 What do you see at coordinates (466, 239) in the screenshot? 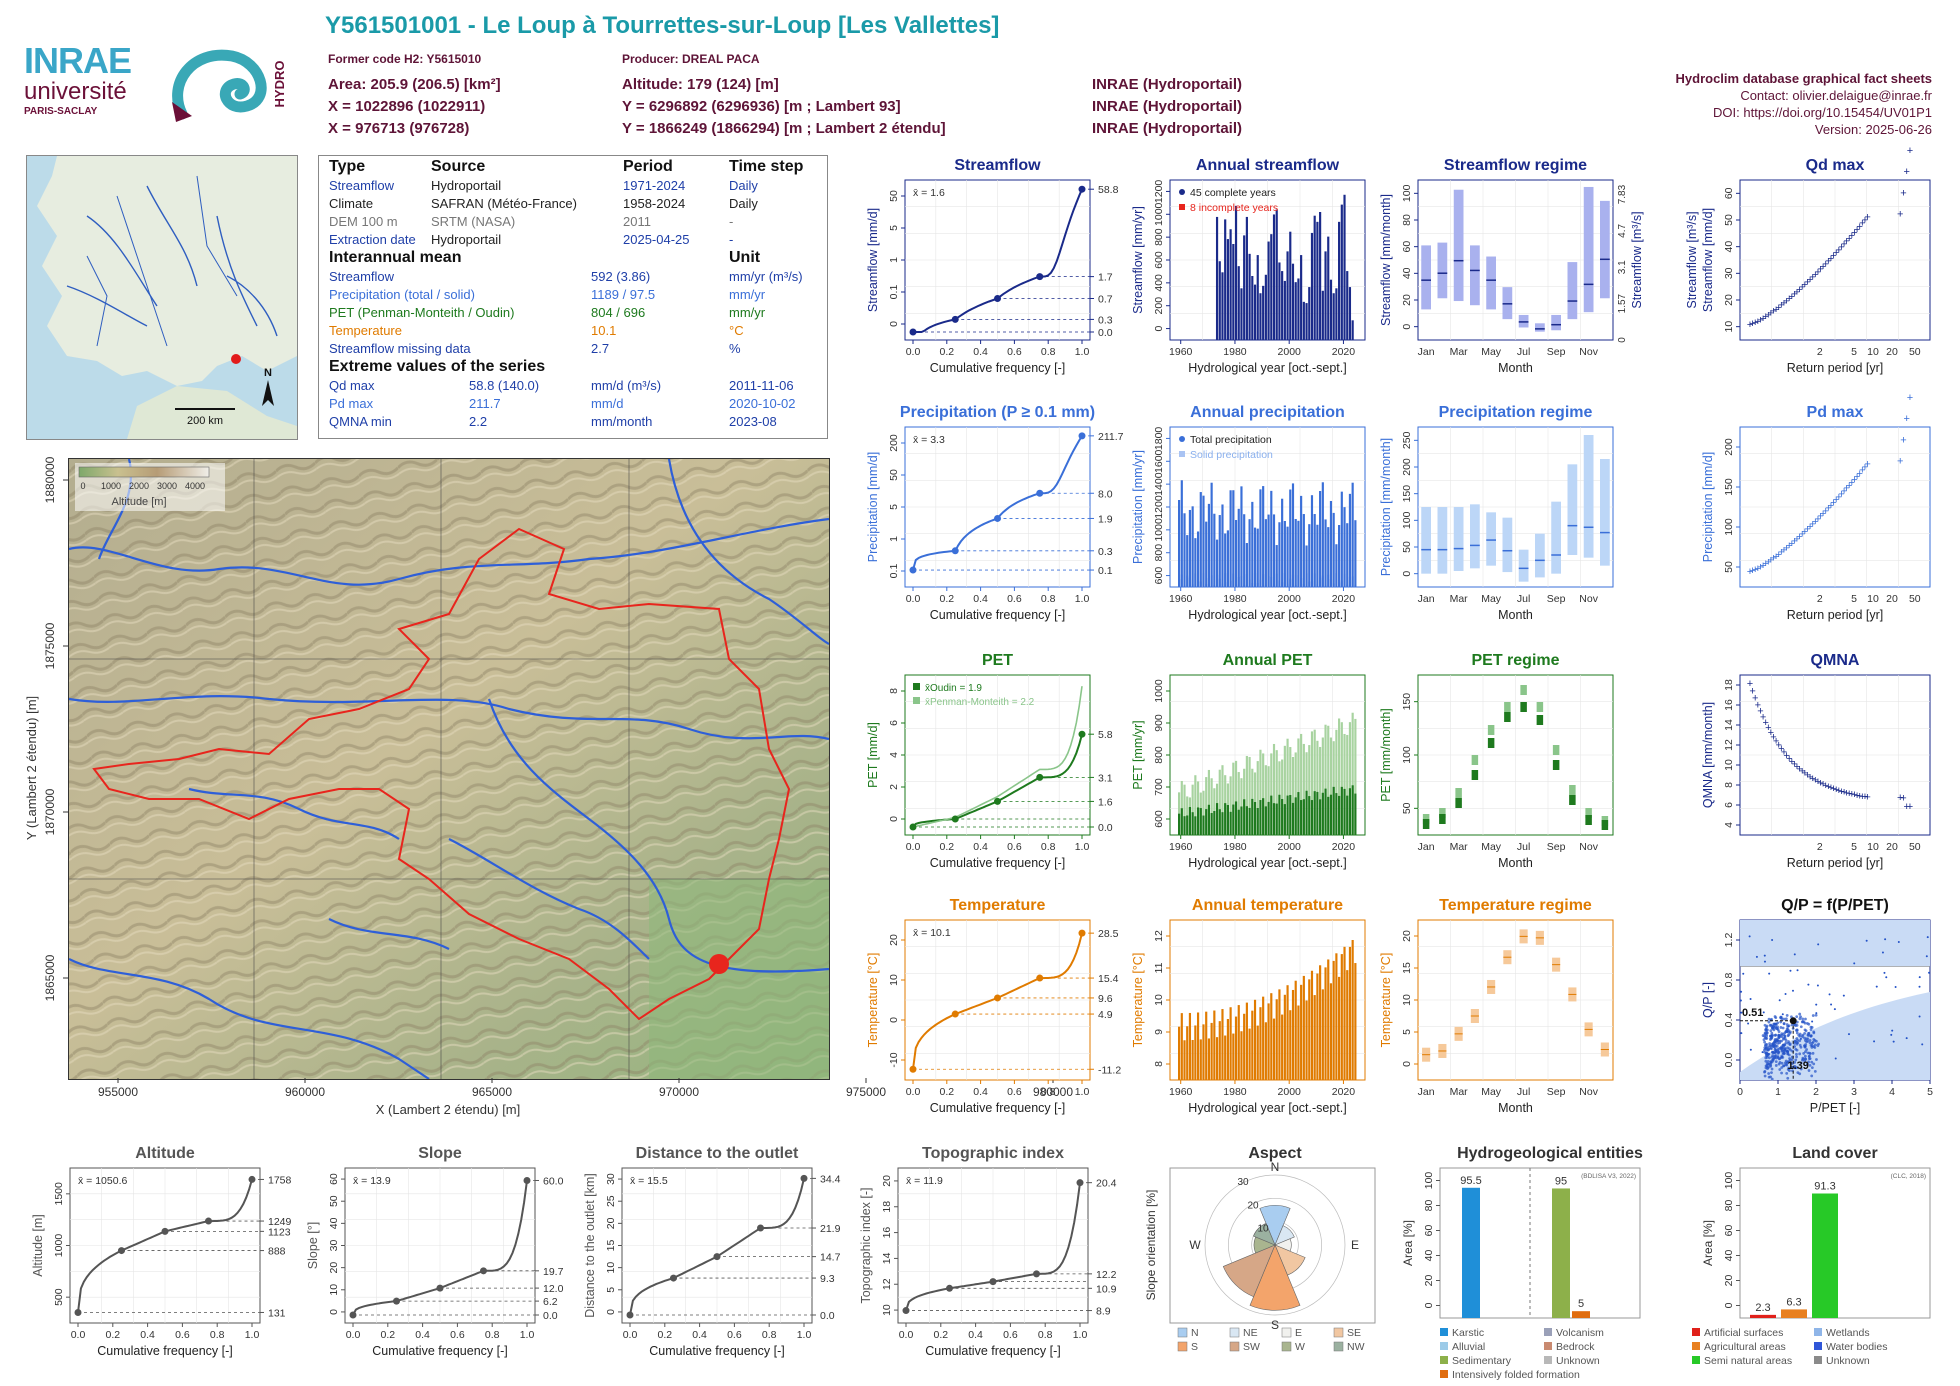
I see `info-row-source: Hydroportail` at bounding box center [466, 239].